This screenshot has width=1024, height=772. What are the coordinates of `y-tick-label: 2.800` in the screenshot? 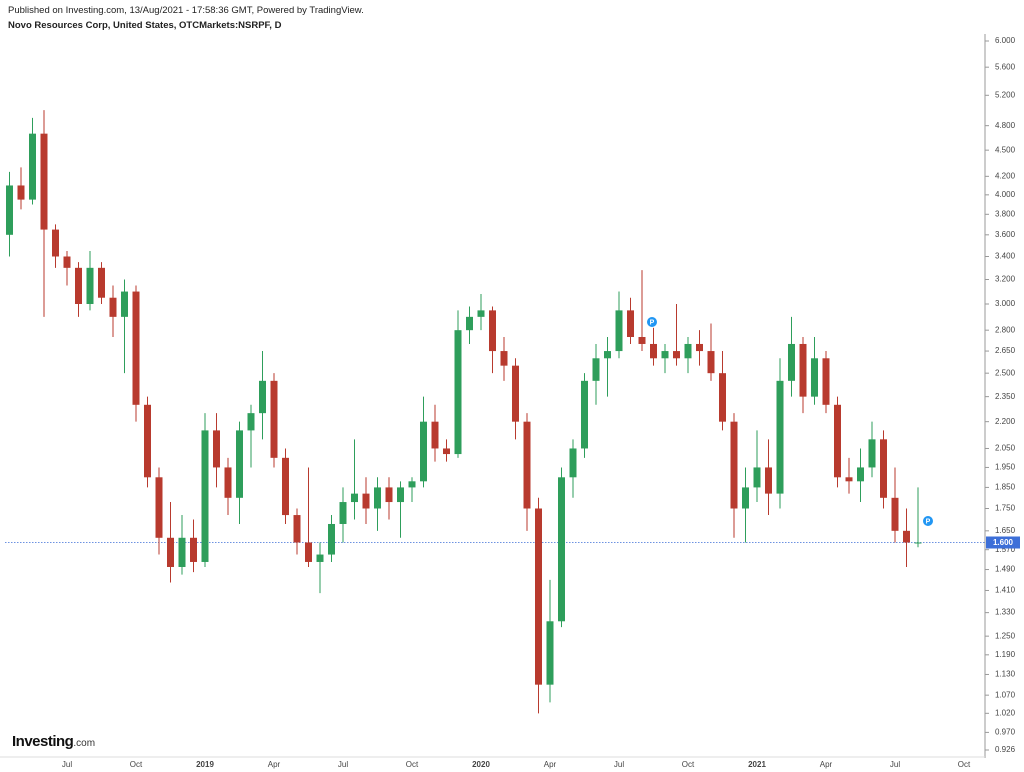 It's located at (1005, 329).